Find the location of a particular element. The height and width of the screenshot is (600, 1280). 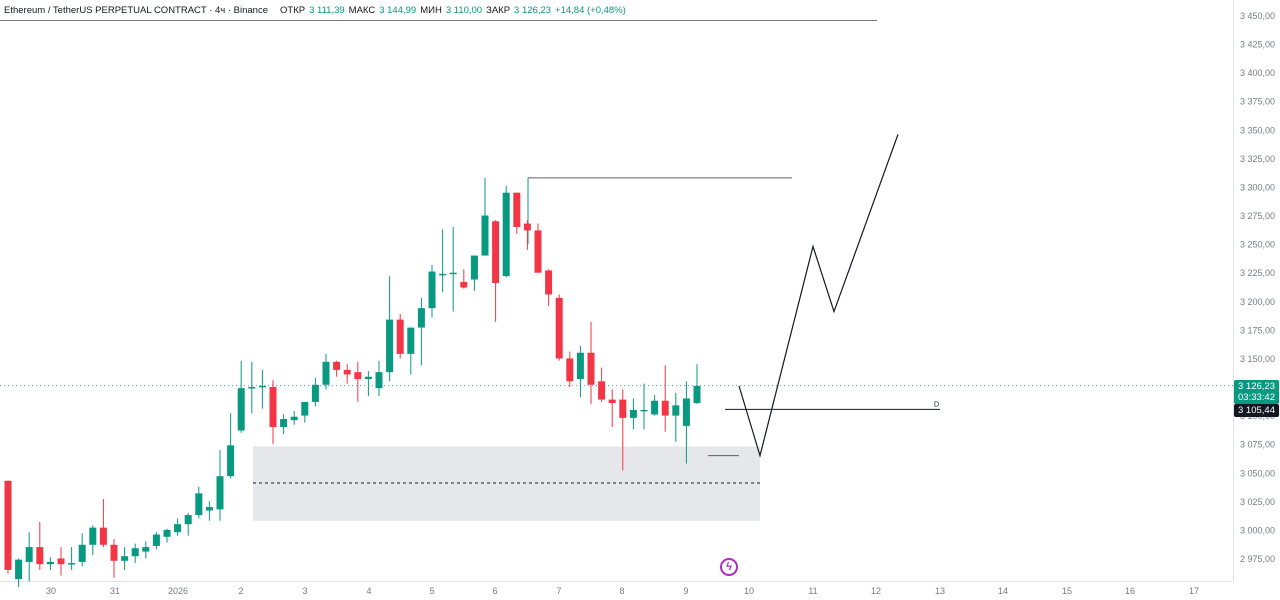

price-axis-tick: 3 150,00 is located at coordinates (1257, 359).